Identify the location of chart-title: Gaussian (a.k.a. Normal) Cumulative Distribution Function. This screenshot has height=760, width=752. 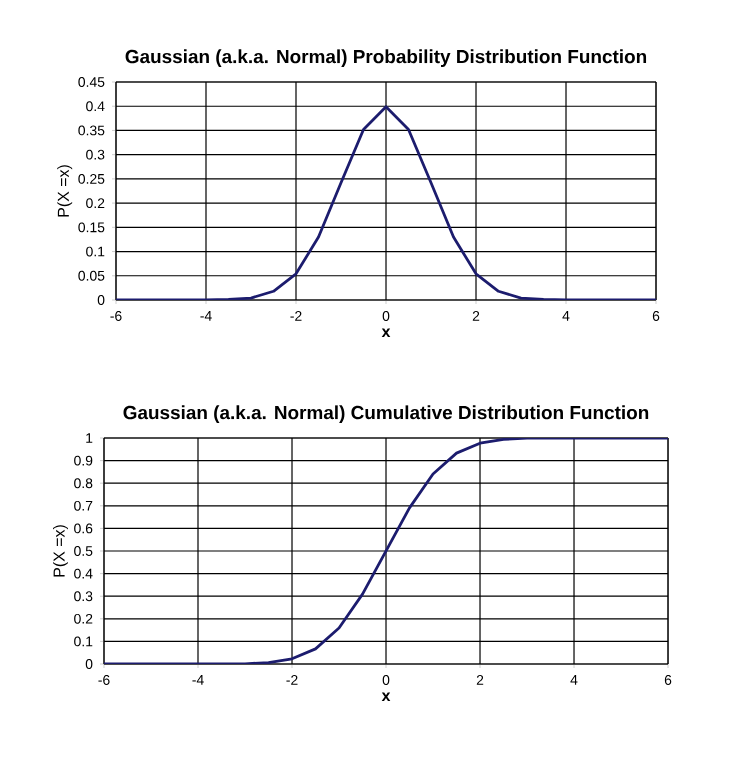
(386, 414).